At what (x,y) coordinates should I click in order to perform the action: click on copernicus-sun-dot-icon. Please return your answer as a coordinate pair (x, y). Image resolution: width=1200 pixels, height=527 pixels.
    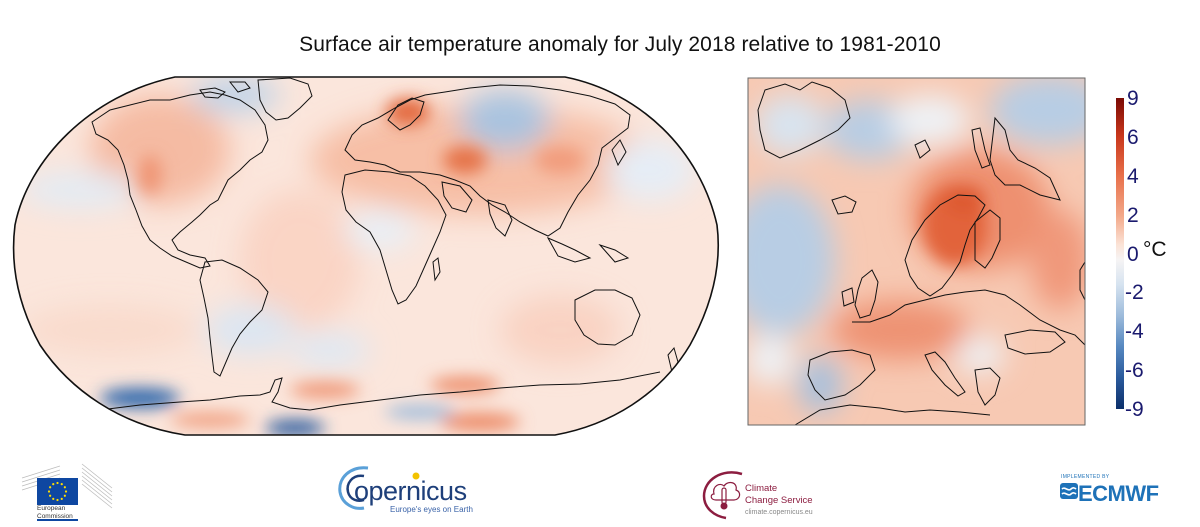
    Looking at the image, I should click on (416, 476).